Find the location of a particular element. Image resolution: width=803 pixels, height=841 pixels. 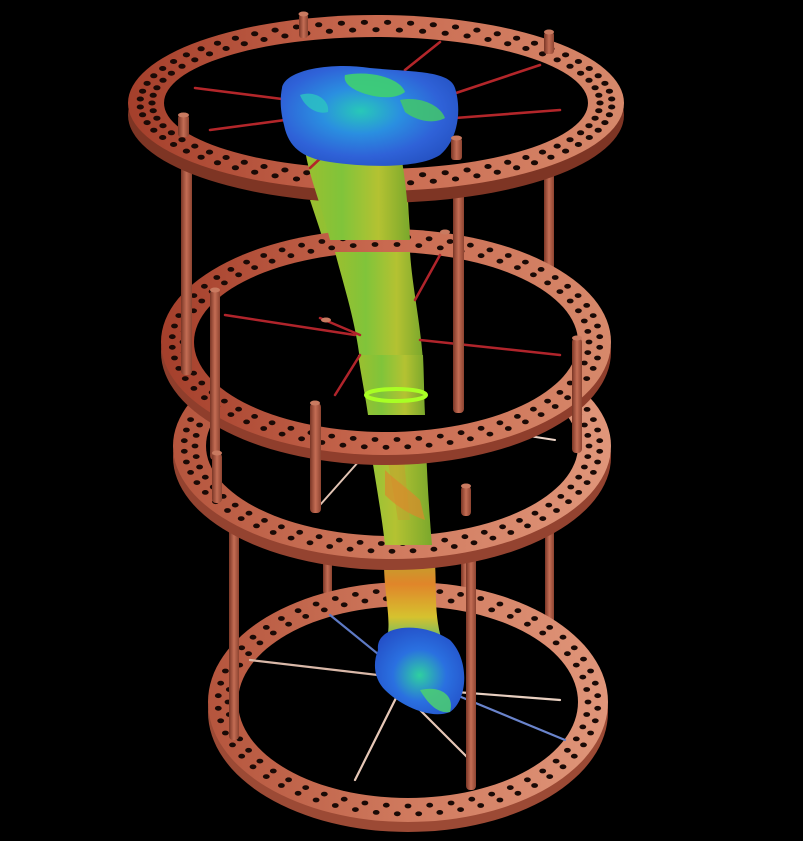

bone-shaft-upper is located at coordinates (357, 195).